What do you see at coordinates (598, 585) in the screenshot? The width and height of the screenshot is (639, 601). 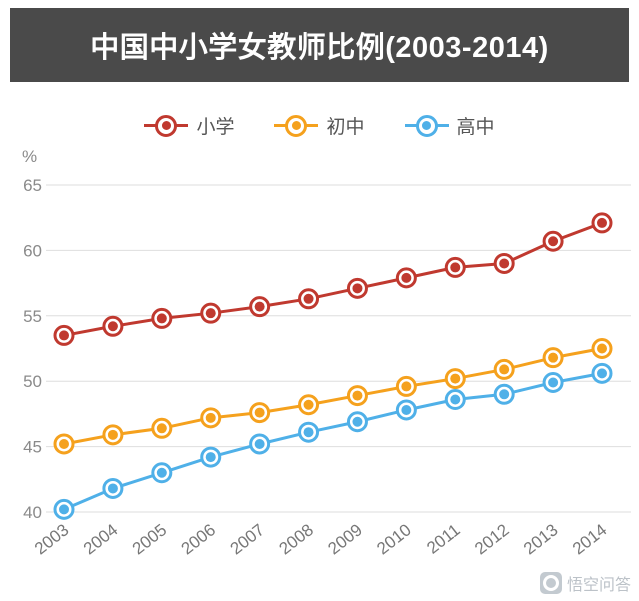 I see `watermark-text: 悟空问答` at bounding box center [598, 585].